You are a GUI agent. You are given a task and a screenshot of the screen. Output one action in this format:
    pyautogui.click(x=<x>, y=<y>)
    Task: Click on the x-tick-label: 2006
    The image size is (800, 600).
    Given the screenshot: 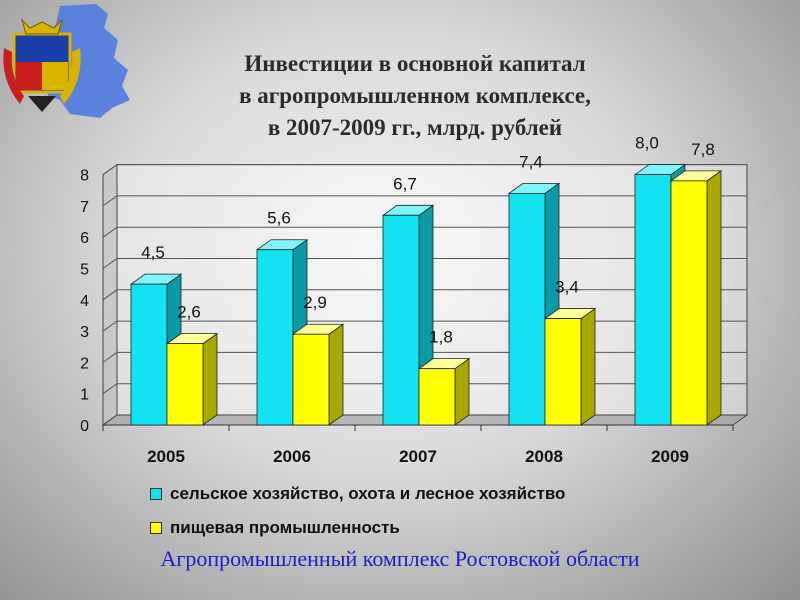 What is the action you would take?
    pyautogui.click(x=292, y=456)
    